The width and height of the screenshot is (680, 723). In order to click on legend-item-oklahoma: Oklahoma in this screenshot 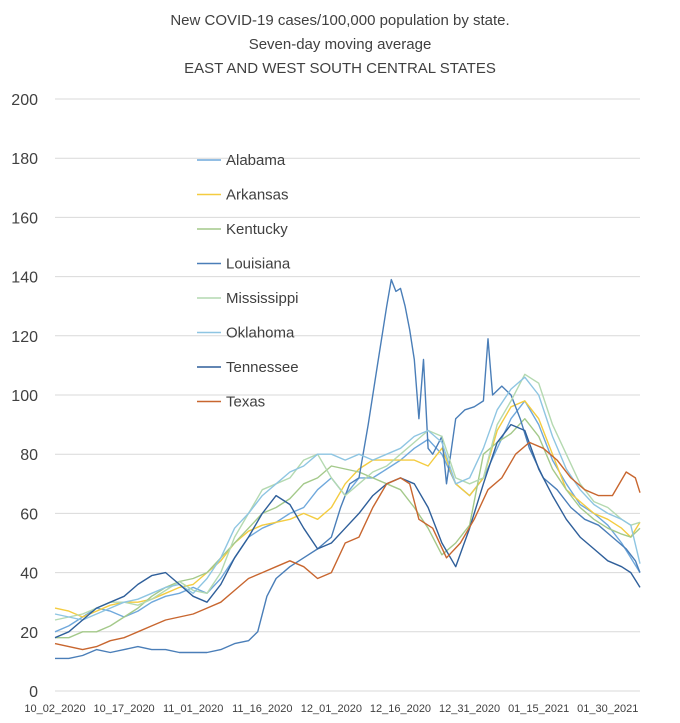, I will do `click(246, 333)`.